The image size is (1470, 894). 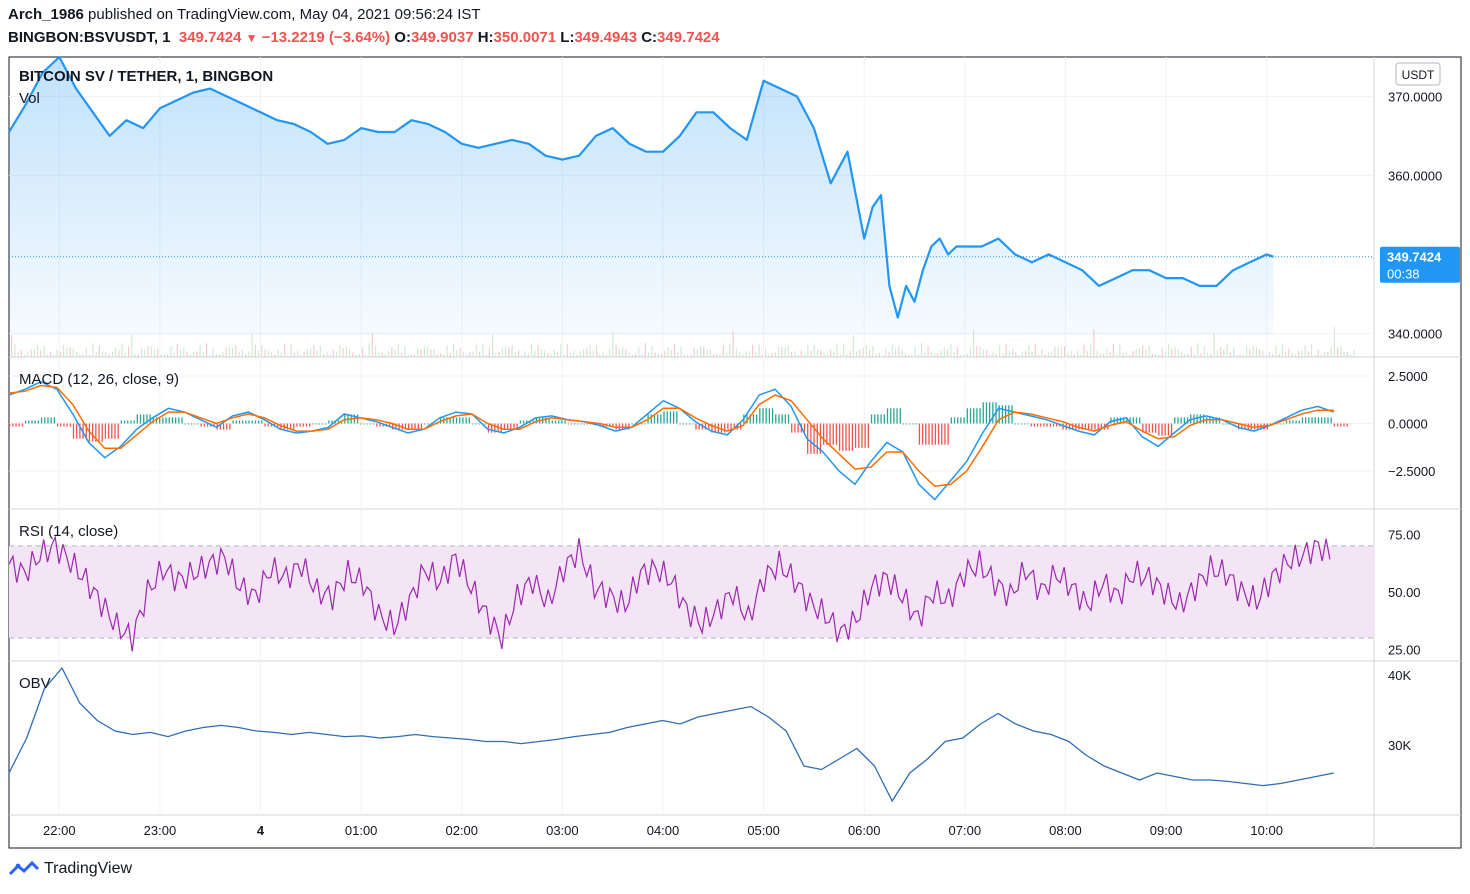 I want to click on close-label: C:, so click(x=649, y=37).